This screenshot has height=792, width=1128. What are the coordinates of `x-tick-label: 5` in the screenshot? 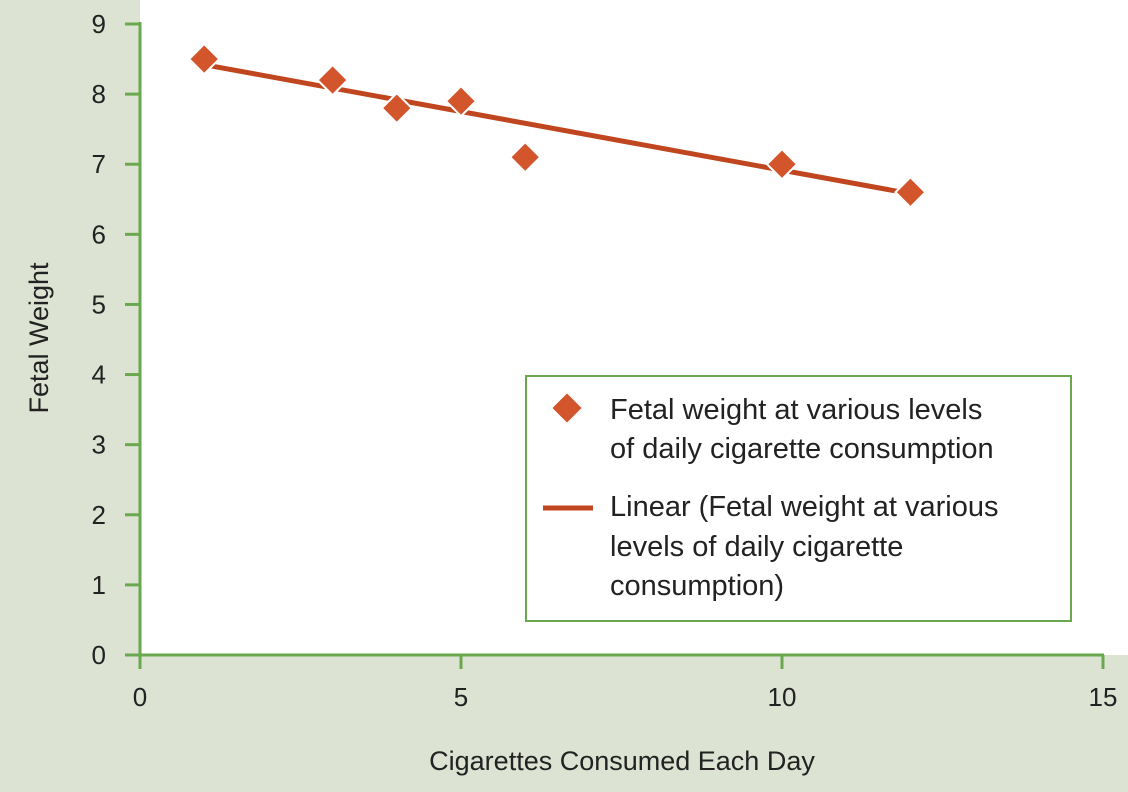 It's located at (461, 697).